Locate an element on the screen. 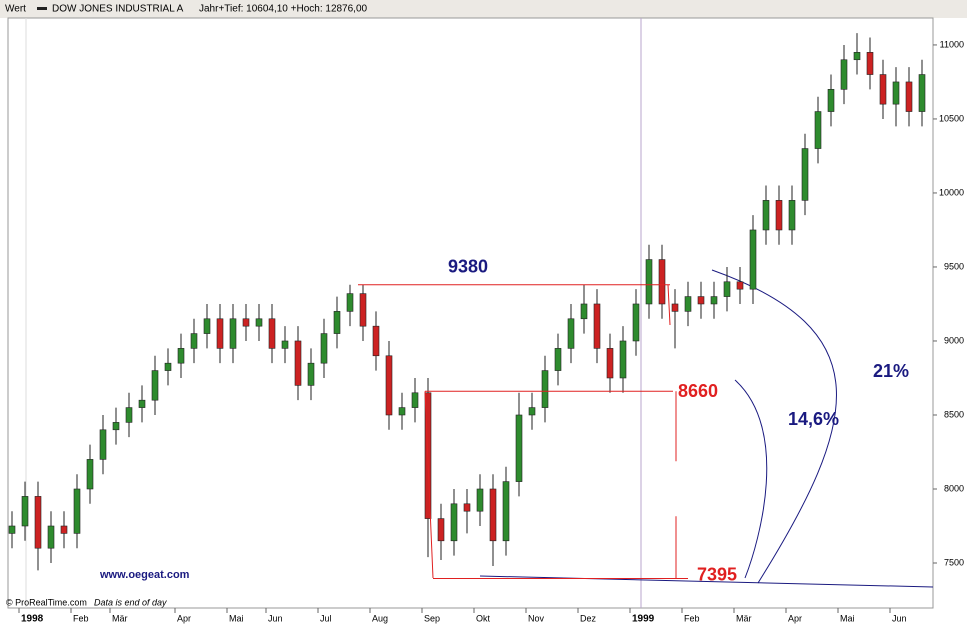 Image resolution: width=967 pixels, height=626 pixels. x-tick-label: Mär is located at coordinates (744, 618).